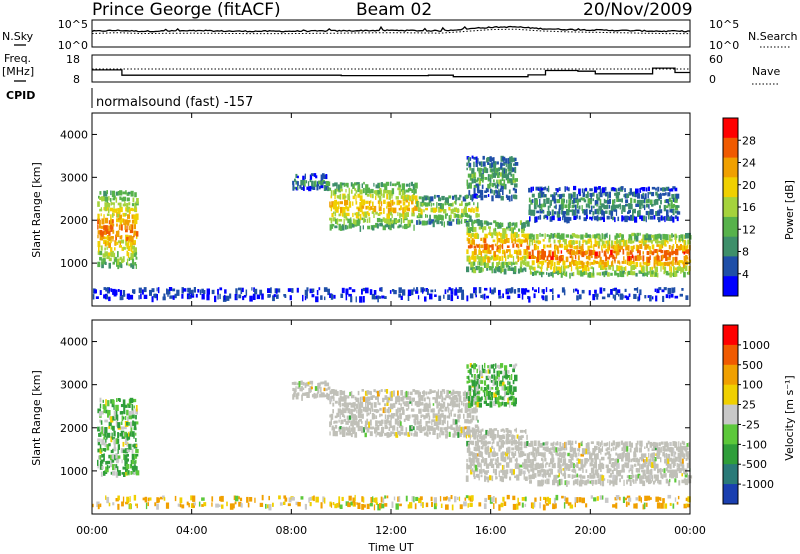 This screenshot has height=554, width=800. I want to click on velocity-colorbar-tick-label: -25, so click(751, 424).